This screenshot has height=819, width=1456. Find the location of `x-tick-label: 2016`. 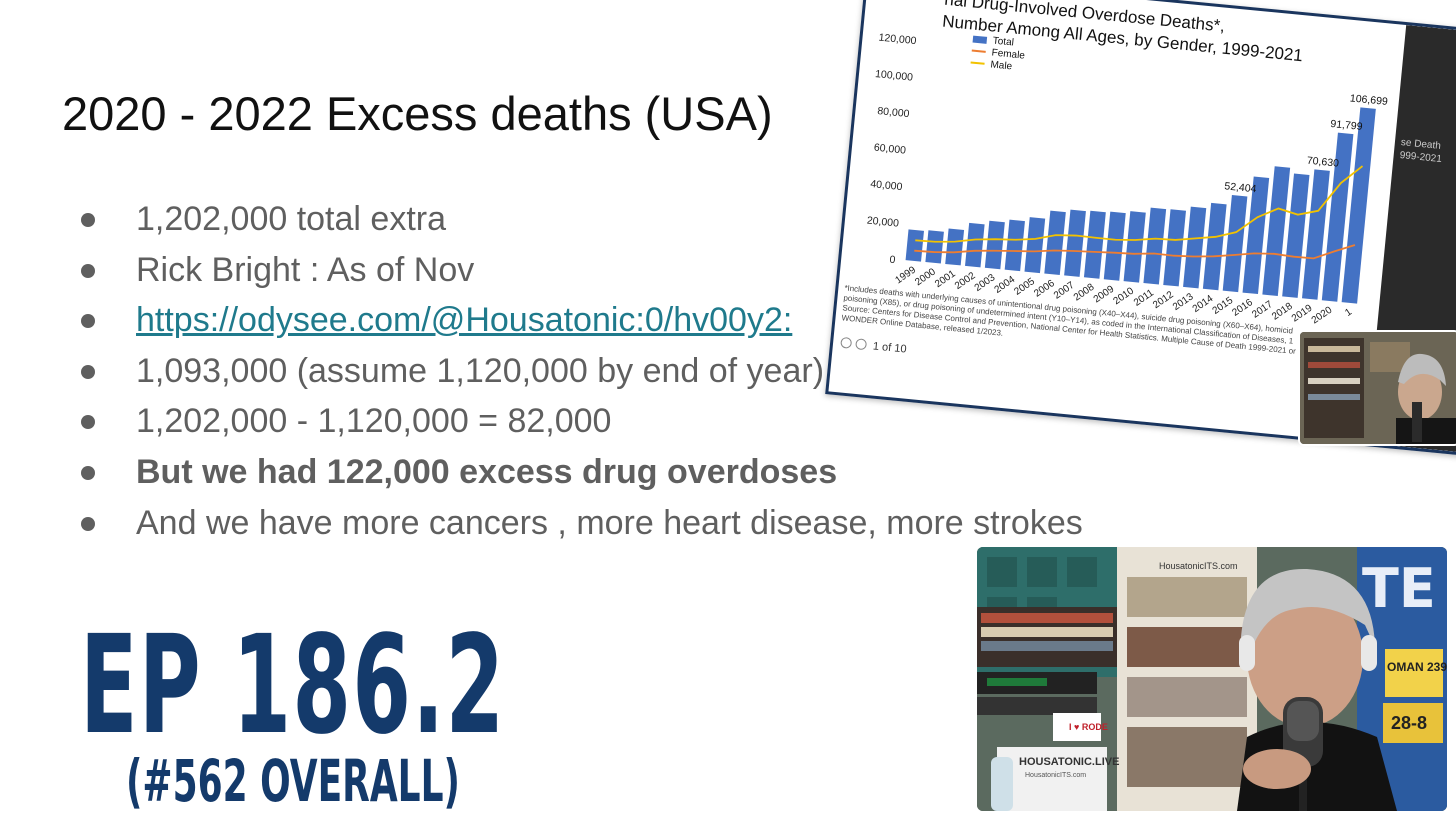

x-tick-label: 2016 is located at coordinates (1242, 308).